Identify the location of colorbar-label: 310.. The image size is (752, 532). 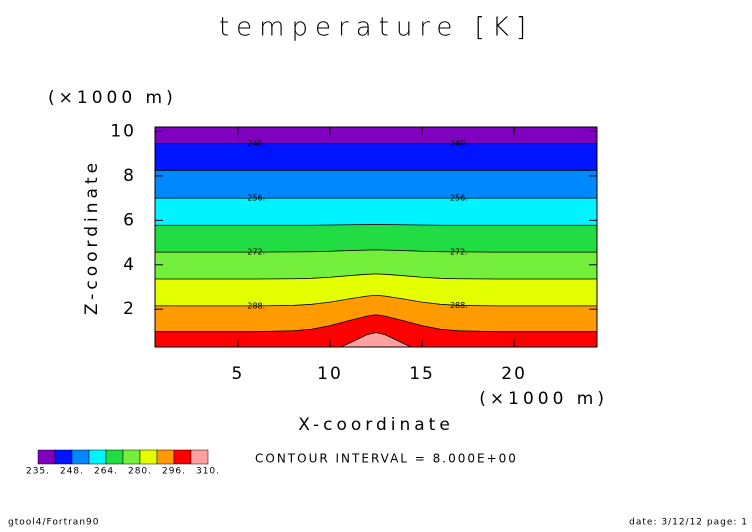
(208, 472).